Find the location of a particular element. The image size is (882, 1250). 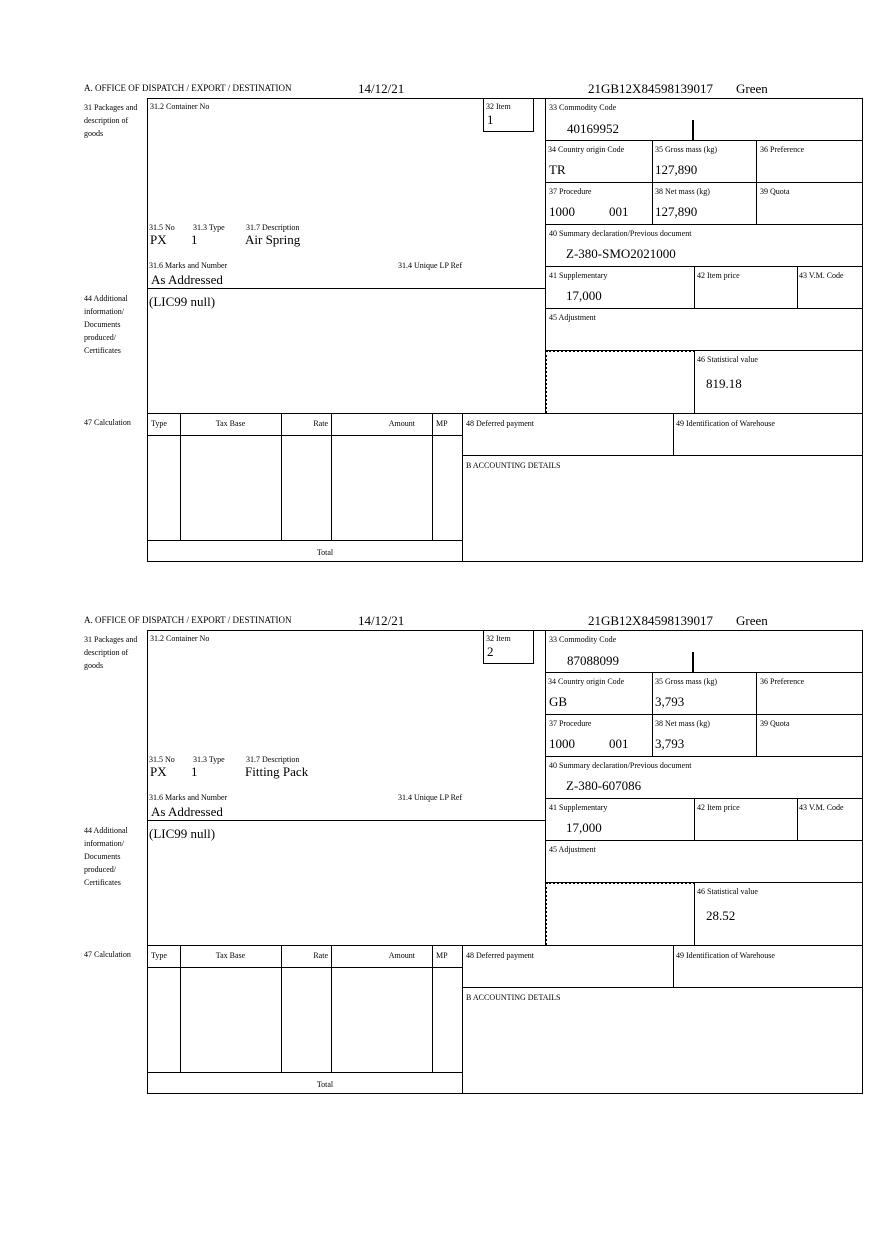

gross-mass: 127,890 is located at coordinates (676, 169).